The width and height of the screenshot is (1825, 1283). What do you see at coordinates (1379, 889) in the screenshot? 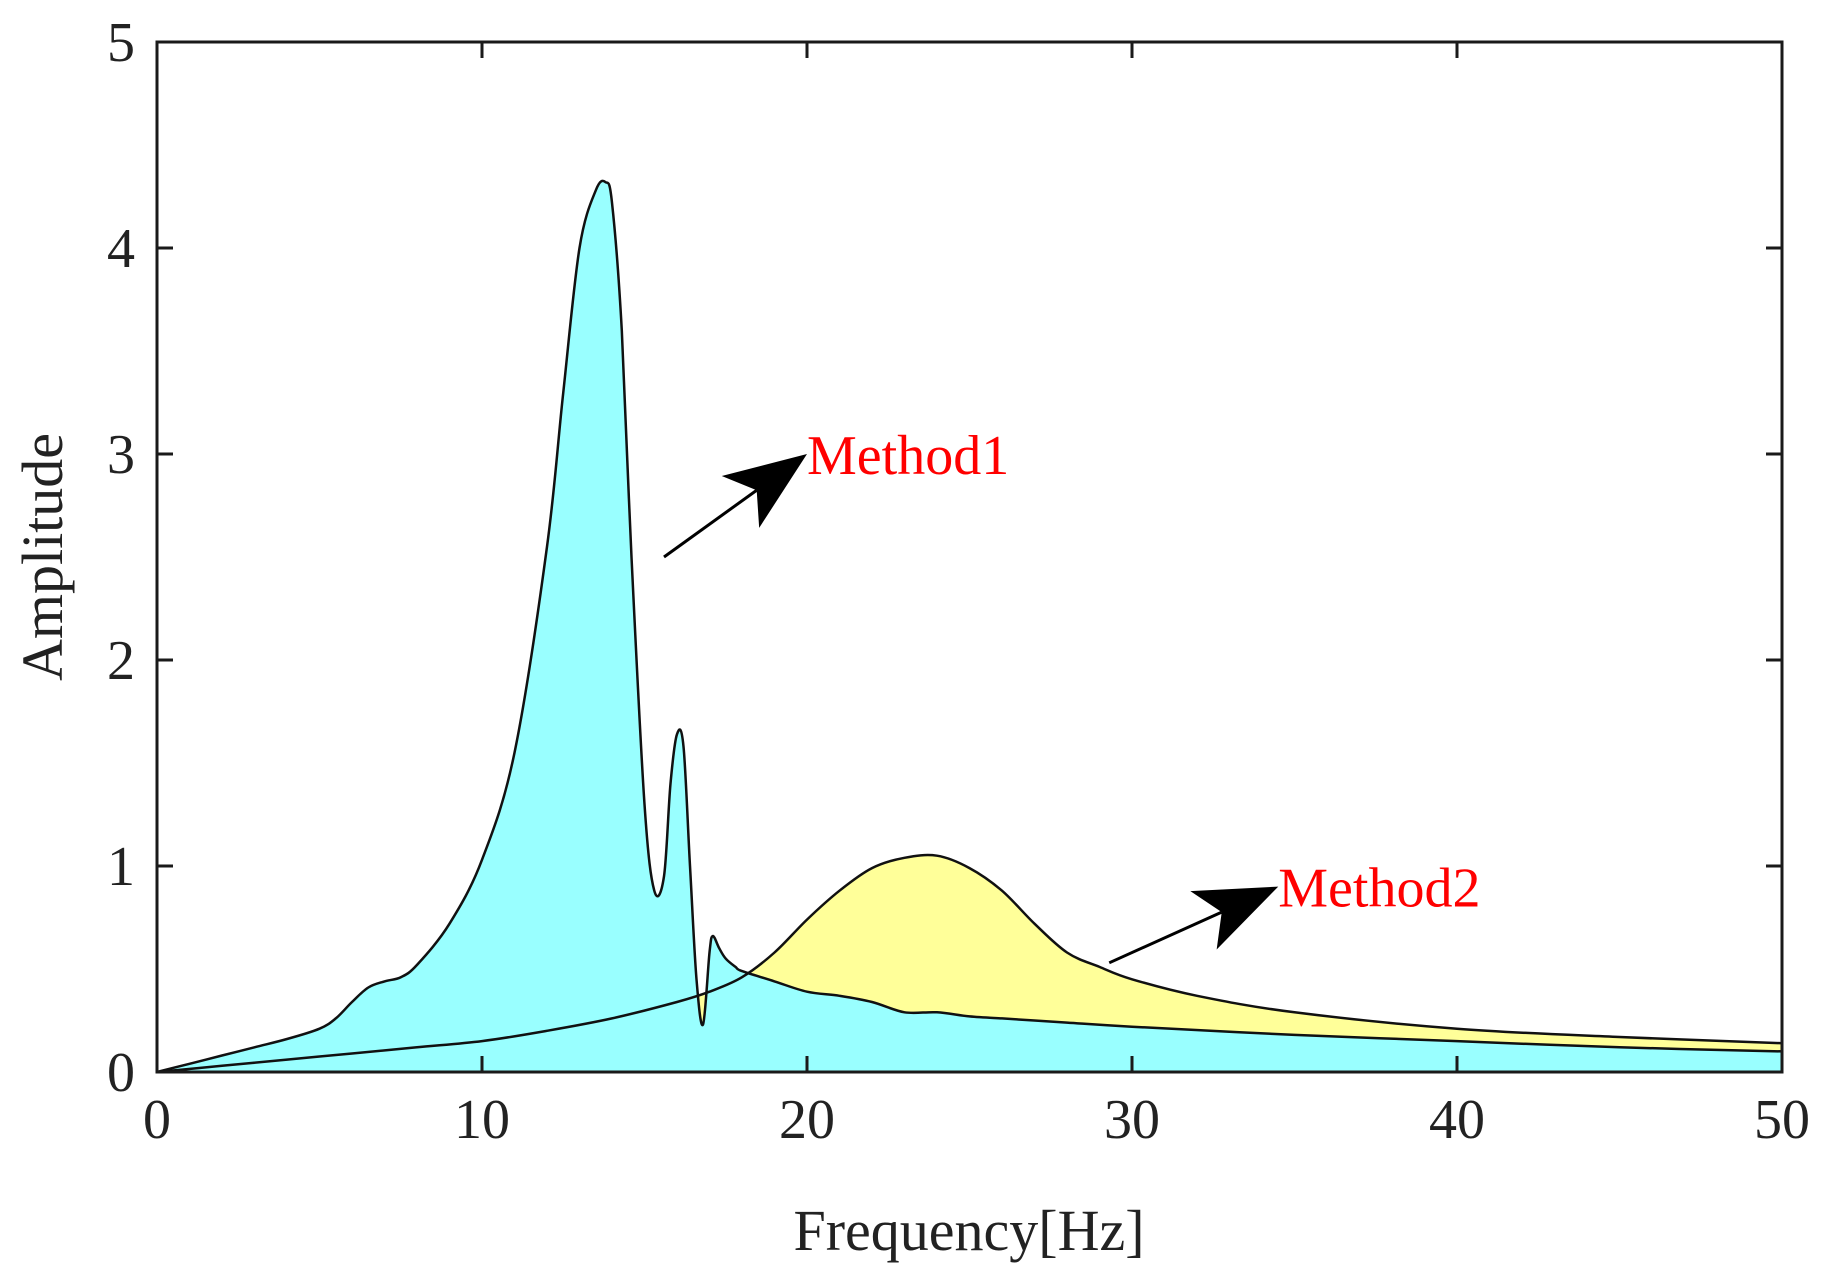
I see `method2-label: Method2` at bounding box center [1379, 889].